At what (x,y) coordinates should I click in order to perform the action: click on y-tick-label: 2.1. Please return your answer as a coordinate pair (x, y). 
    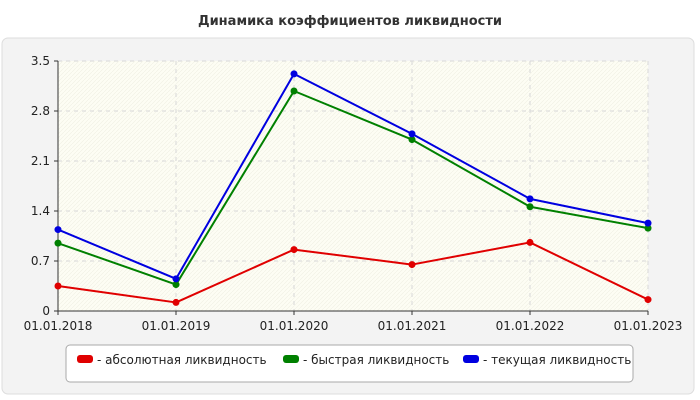
    Looking at the image, I should click on (40, 161).